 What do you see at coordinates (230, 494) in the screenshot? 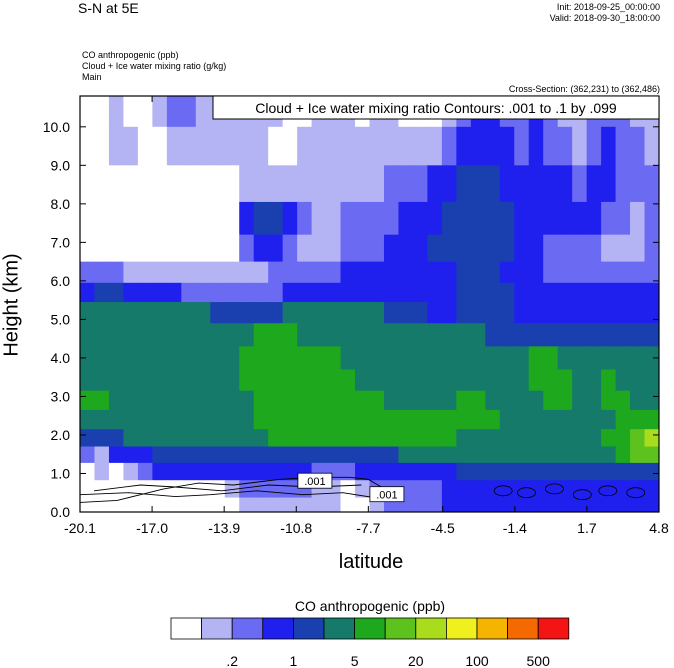
I see `contour-line` at bounding box center [230, 494].